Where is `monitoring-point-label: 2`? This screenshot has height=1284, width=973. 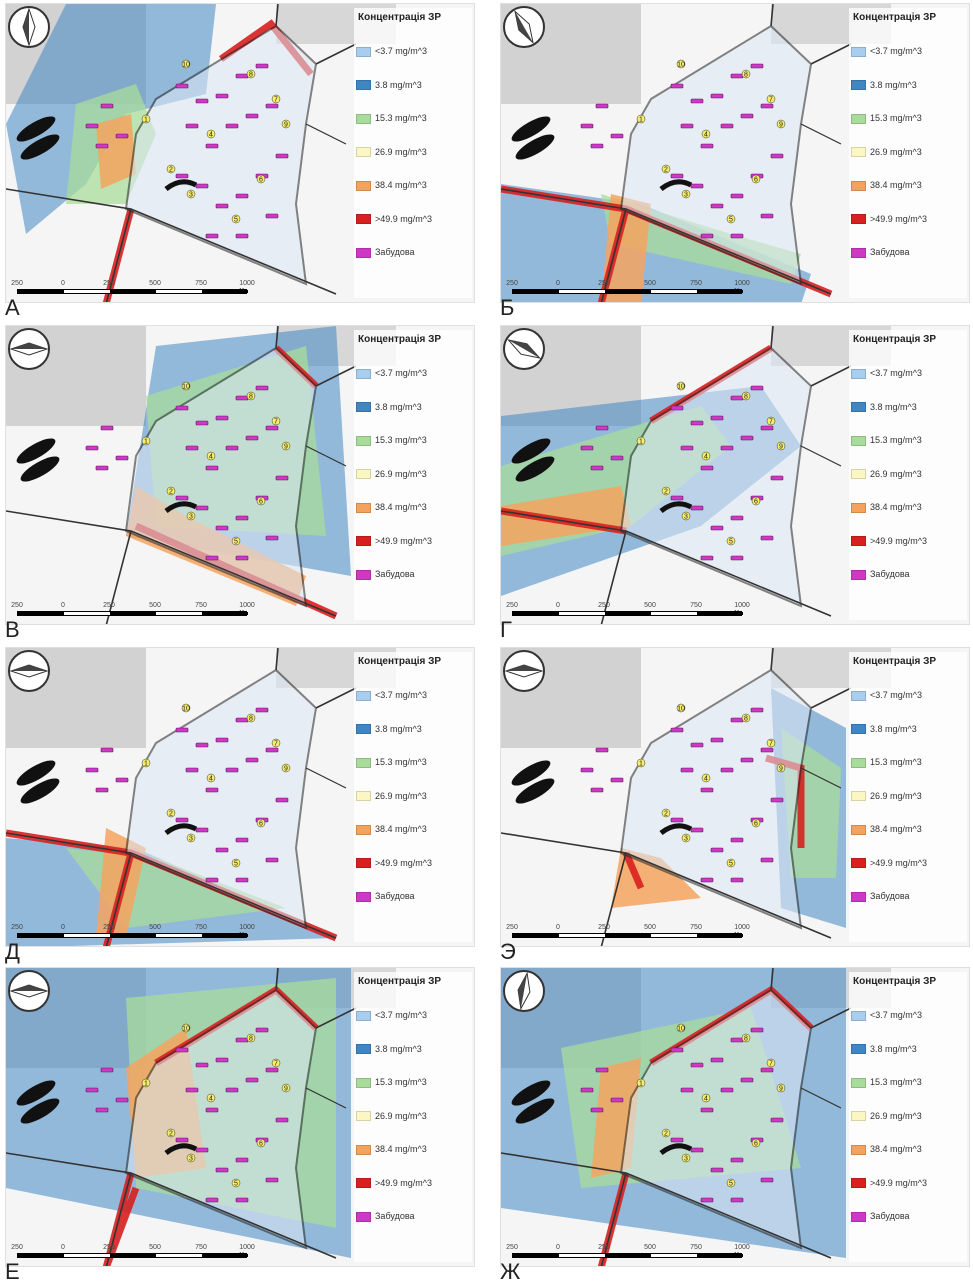 monitoring-point-label: 2 is located at coordinates (171, 1134).